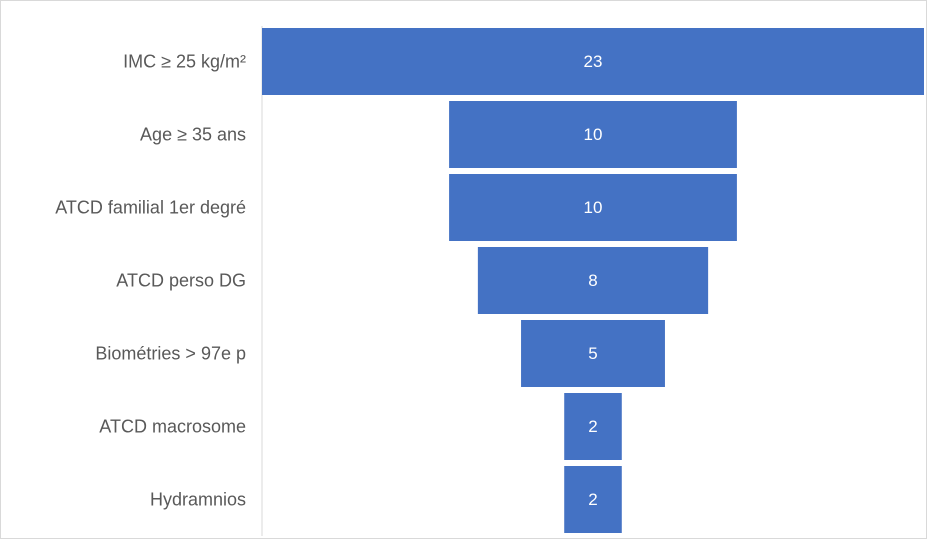  Describe the element at coordinates (193, 135) in the screenshot. I see `category-label: Age ≥ 35 ans` at that location.